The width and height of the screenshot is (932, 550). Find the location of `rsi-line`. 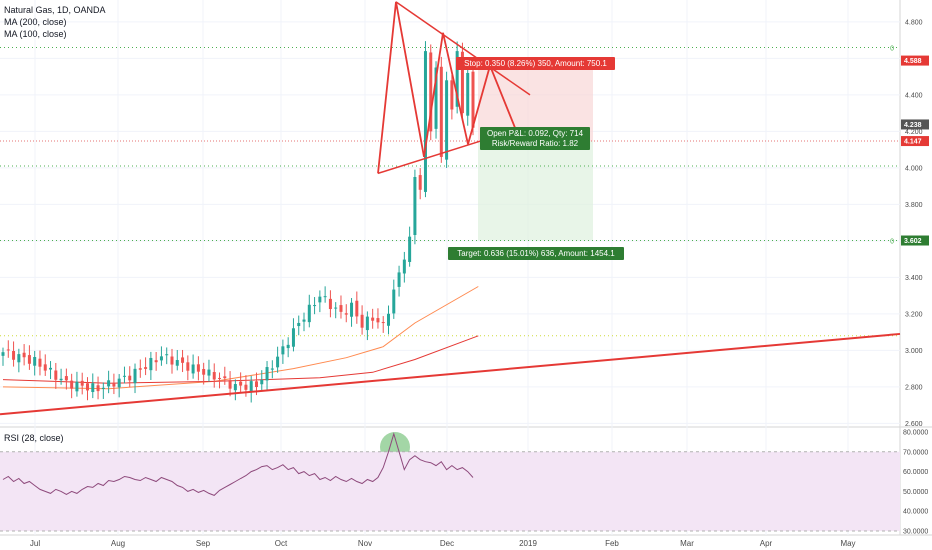

rsi-line is located at coordinates (238, 464).